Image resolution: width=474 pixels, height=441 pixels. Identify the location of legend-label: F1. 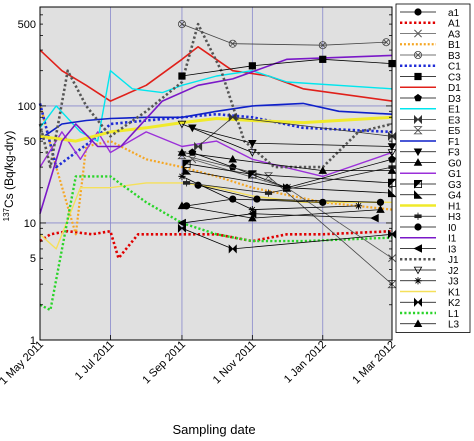
(454, 142).